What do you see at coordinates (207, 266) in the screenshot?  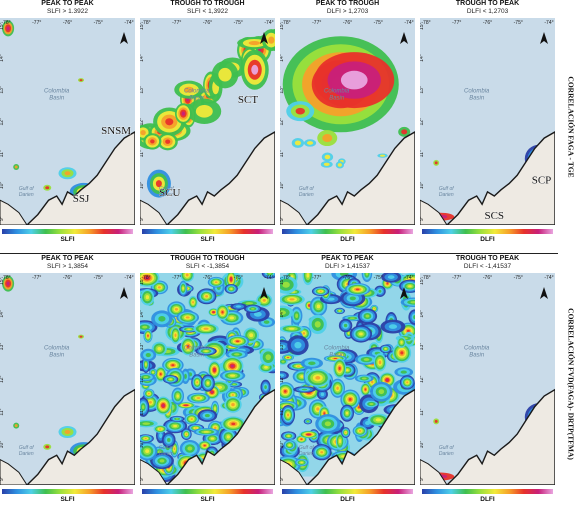 I see `panel-threshold: SLFI < -1,3854` at bounding box center [207, 266].